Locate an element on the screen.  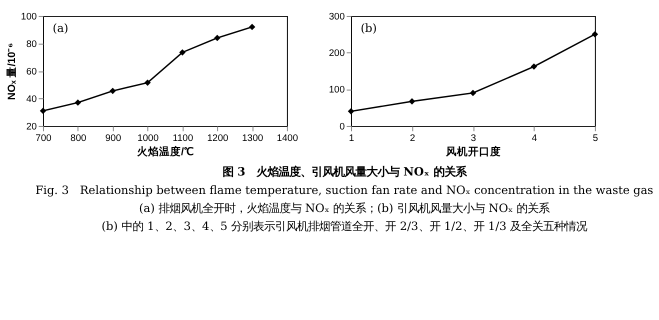
text: (a) 排烟风机全开时，火焰温度与 NOₓ 的关系；(b) 引风机风量大小与 NOₓ 的关系 is located at coordinates (344, 208).